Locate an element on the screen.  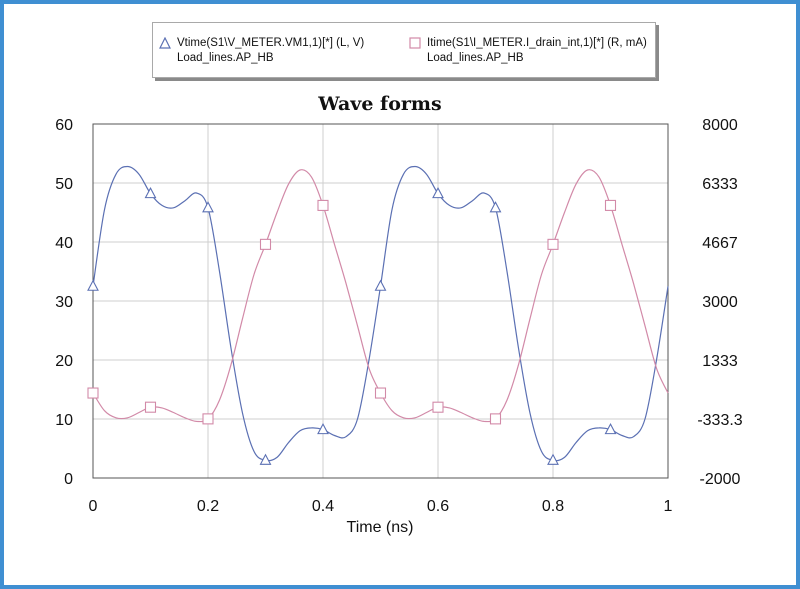
legend-current-source: Load_lines.AP_HB is located at coordinates (475, 58).